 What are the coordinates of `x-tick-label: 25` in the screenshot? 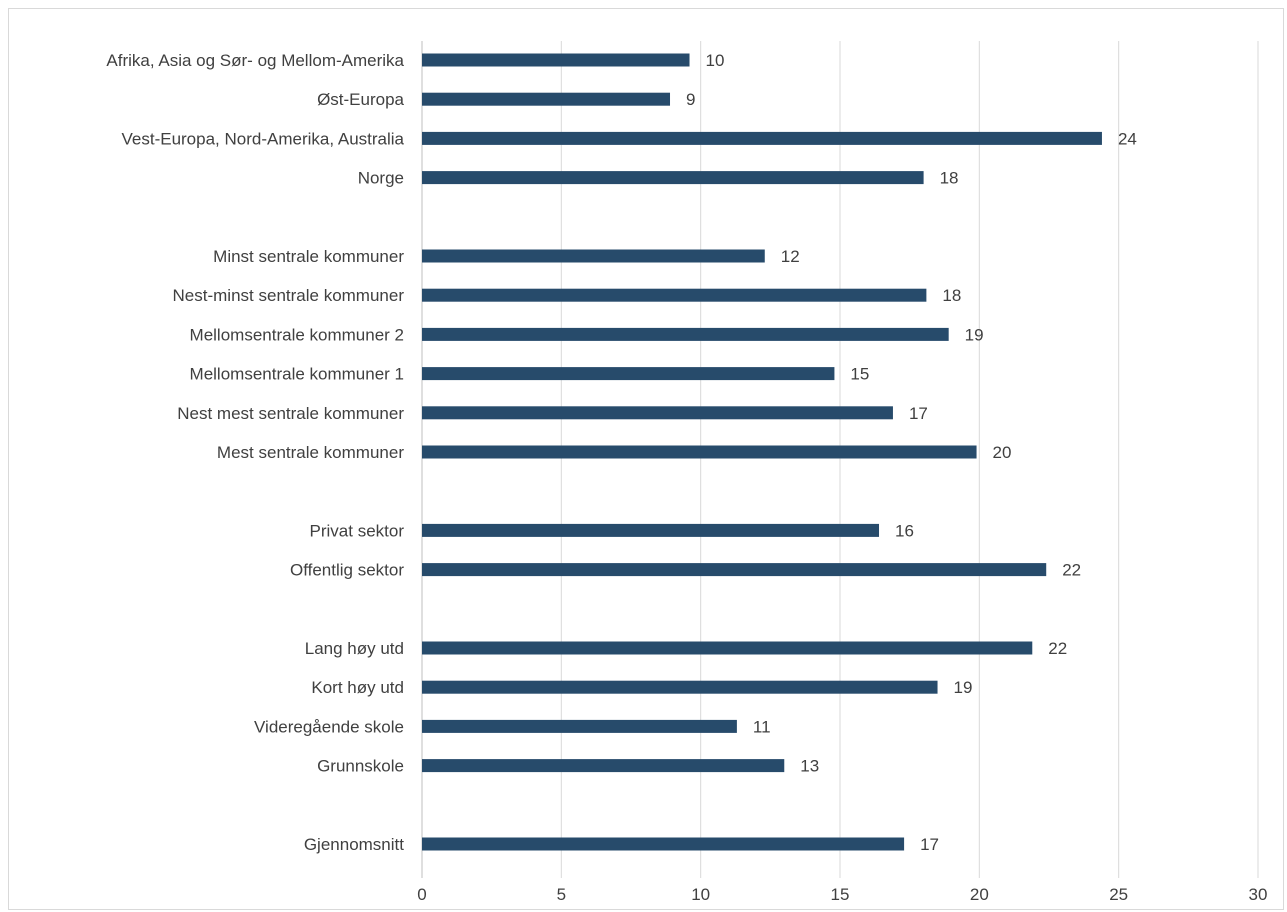 It's located at (1118, 894).